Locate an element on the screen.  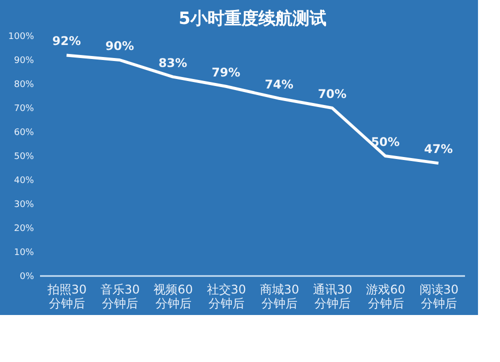
y-tick-label: 60% is located at coordinates (24, 133).